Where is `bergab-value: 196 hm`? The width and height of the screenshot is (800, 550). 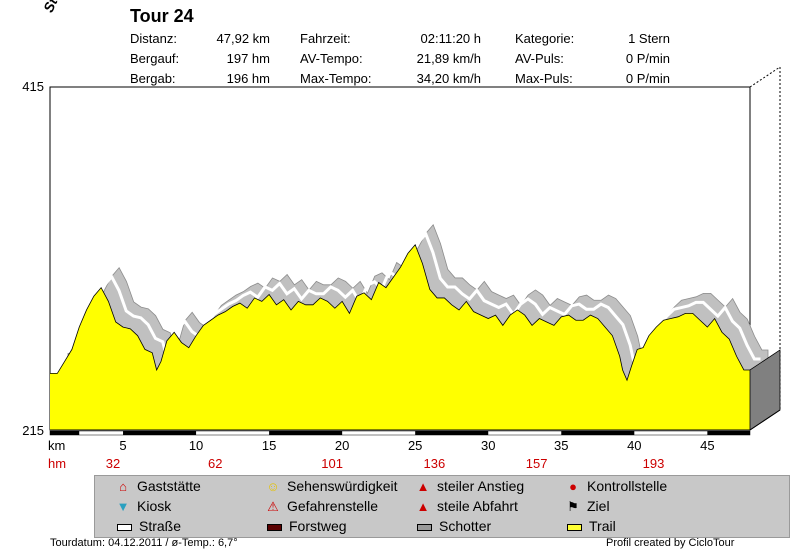
bergab-value: 196 hm is located at coordinates (248, 78).